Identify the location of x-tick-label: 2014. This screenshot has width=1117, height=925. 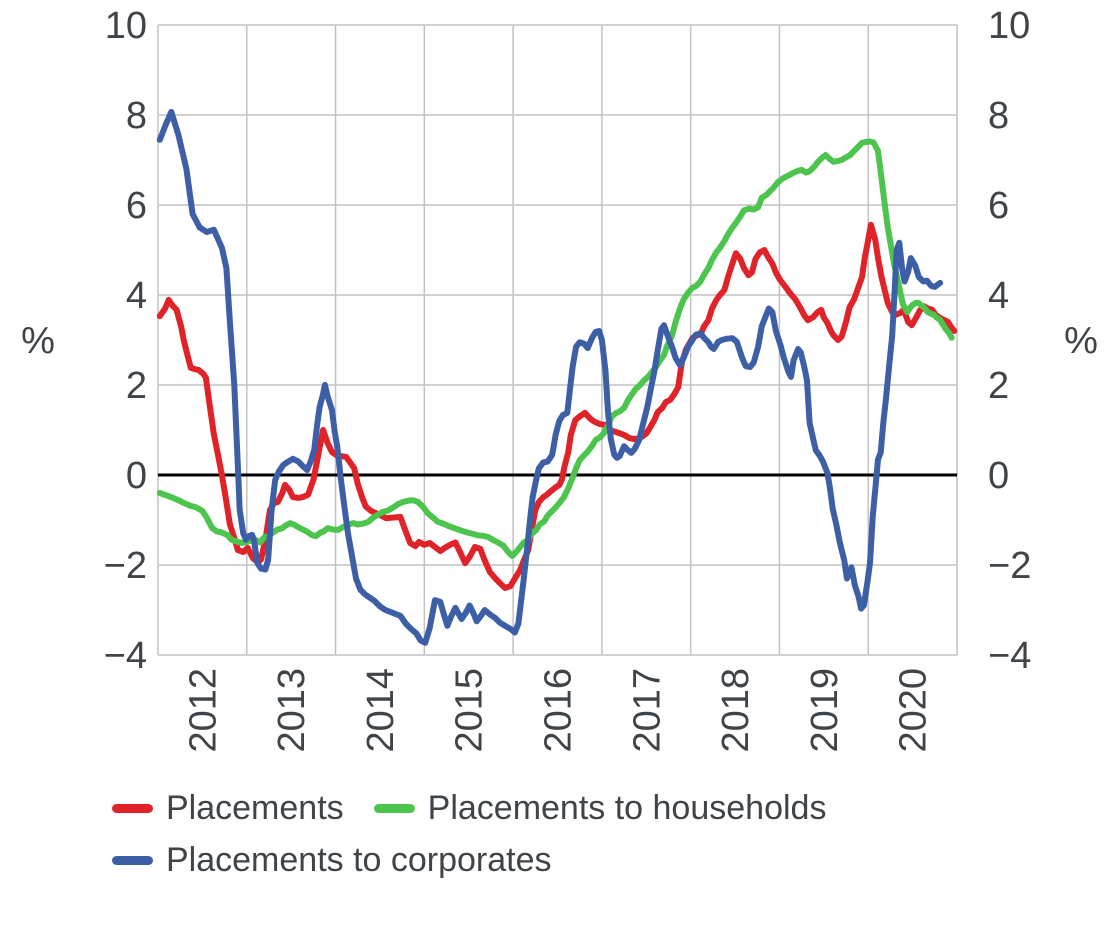
(381, 710).